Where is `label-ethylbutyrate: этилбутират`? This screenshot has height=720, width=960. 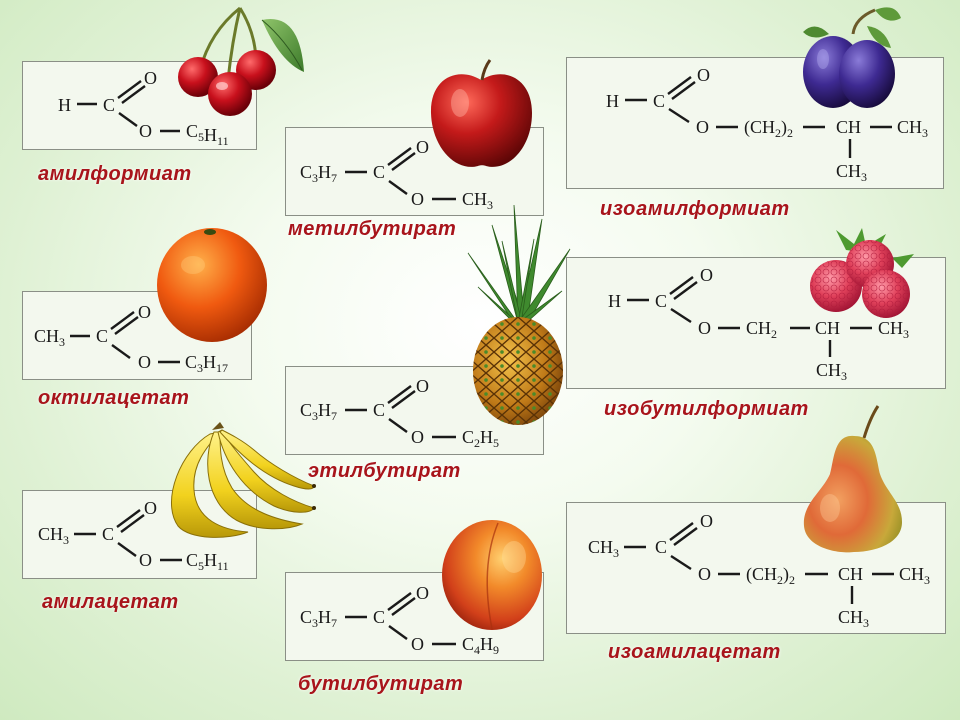
label-ethylbutyrate: этилбутират is located at coordinates (384, 471).